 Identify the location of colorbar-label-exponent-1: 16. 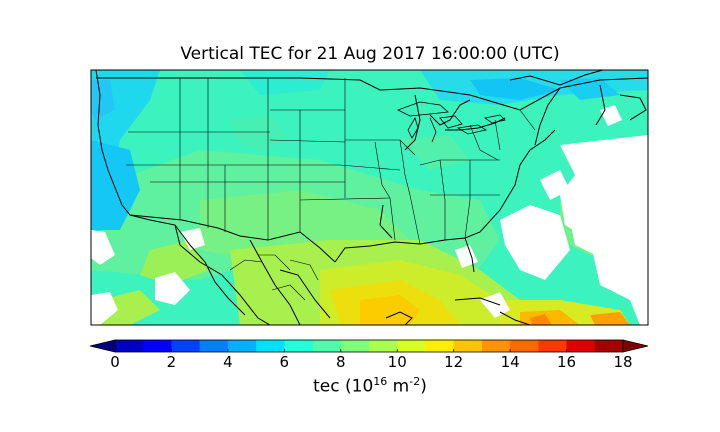
(380, 381).